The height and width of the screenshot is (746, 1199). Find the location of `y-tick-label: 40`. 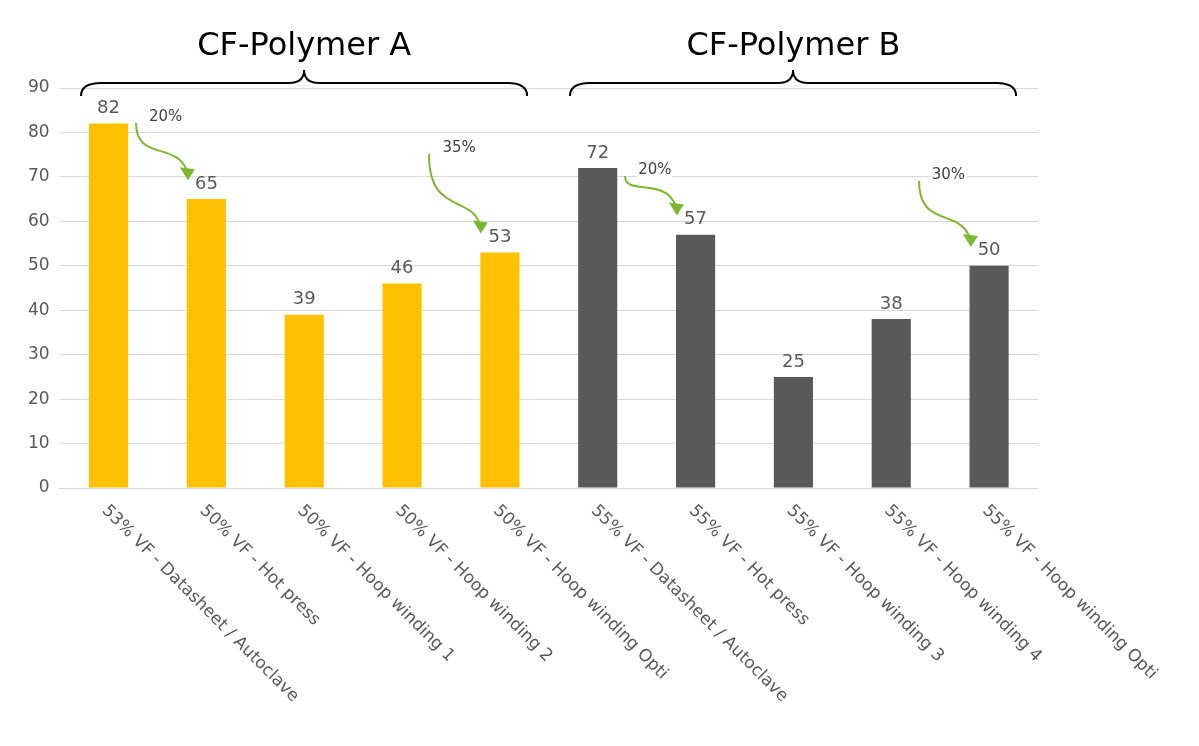

y-tick-label: 40 is located at coordinates (38, 308).